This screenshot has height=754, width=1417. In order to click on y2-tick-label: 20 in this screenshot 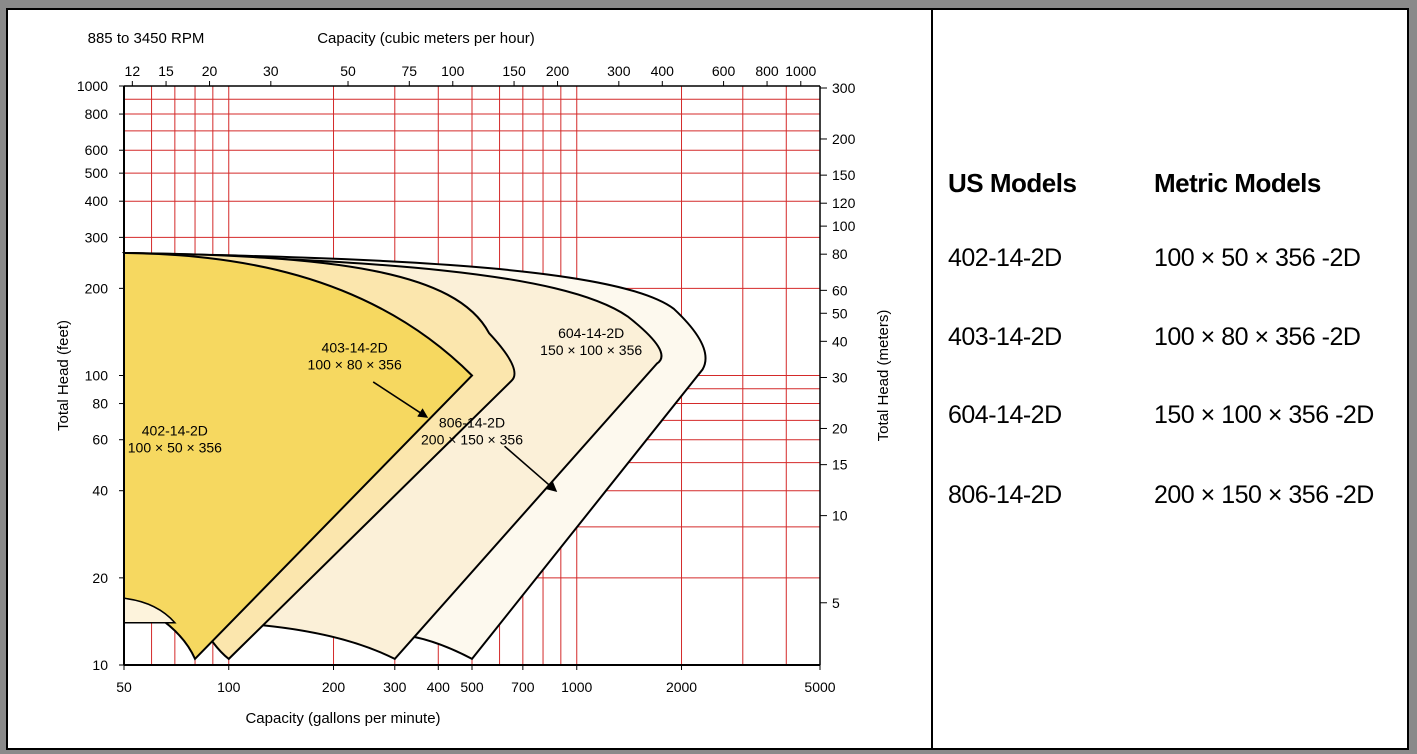, I will do `click(840, 428)`.